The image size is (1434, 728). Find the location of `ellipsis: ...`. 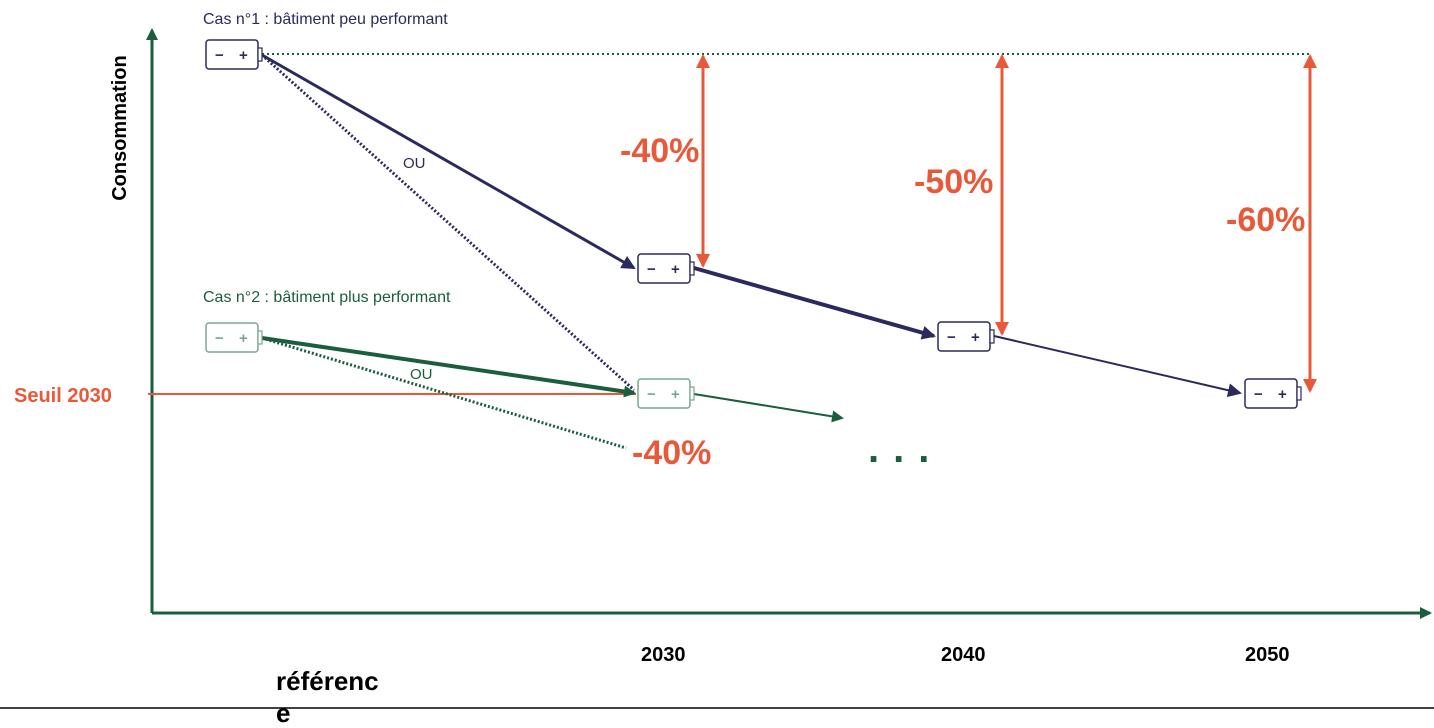

ellipsis: ... is located at coordinates (905, 449).